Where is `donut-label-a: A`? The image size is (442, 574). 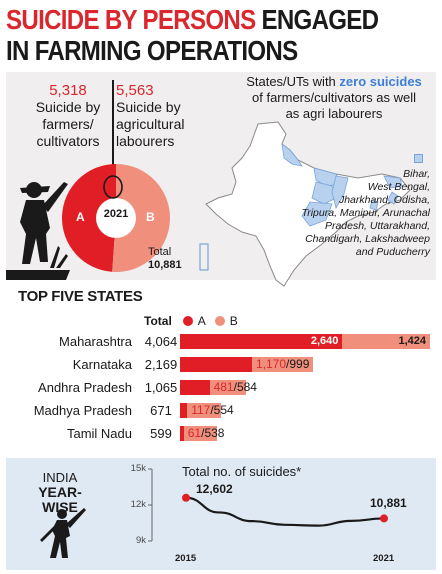 donut-label-a: A is located at coordinates (80, 217).